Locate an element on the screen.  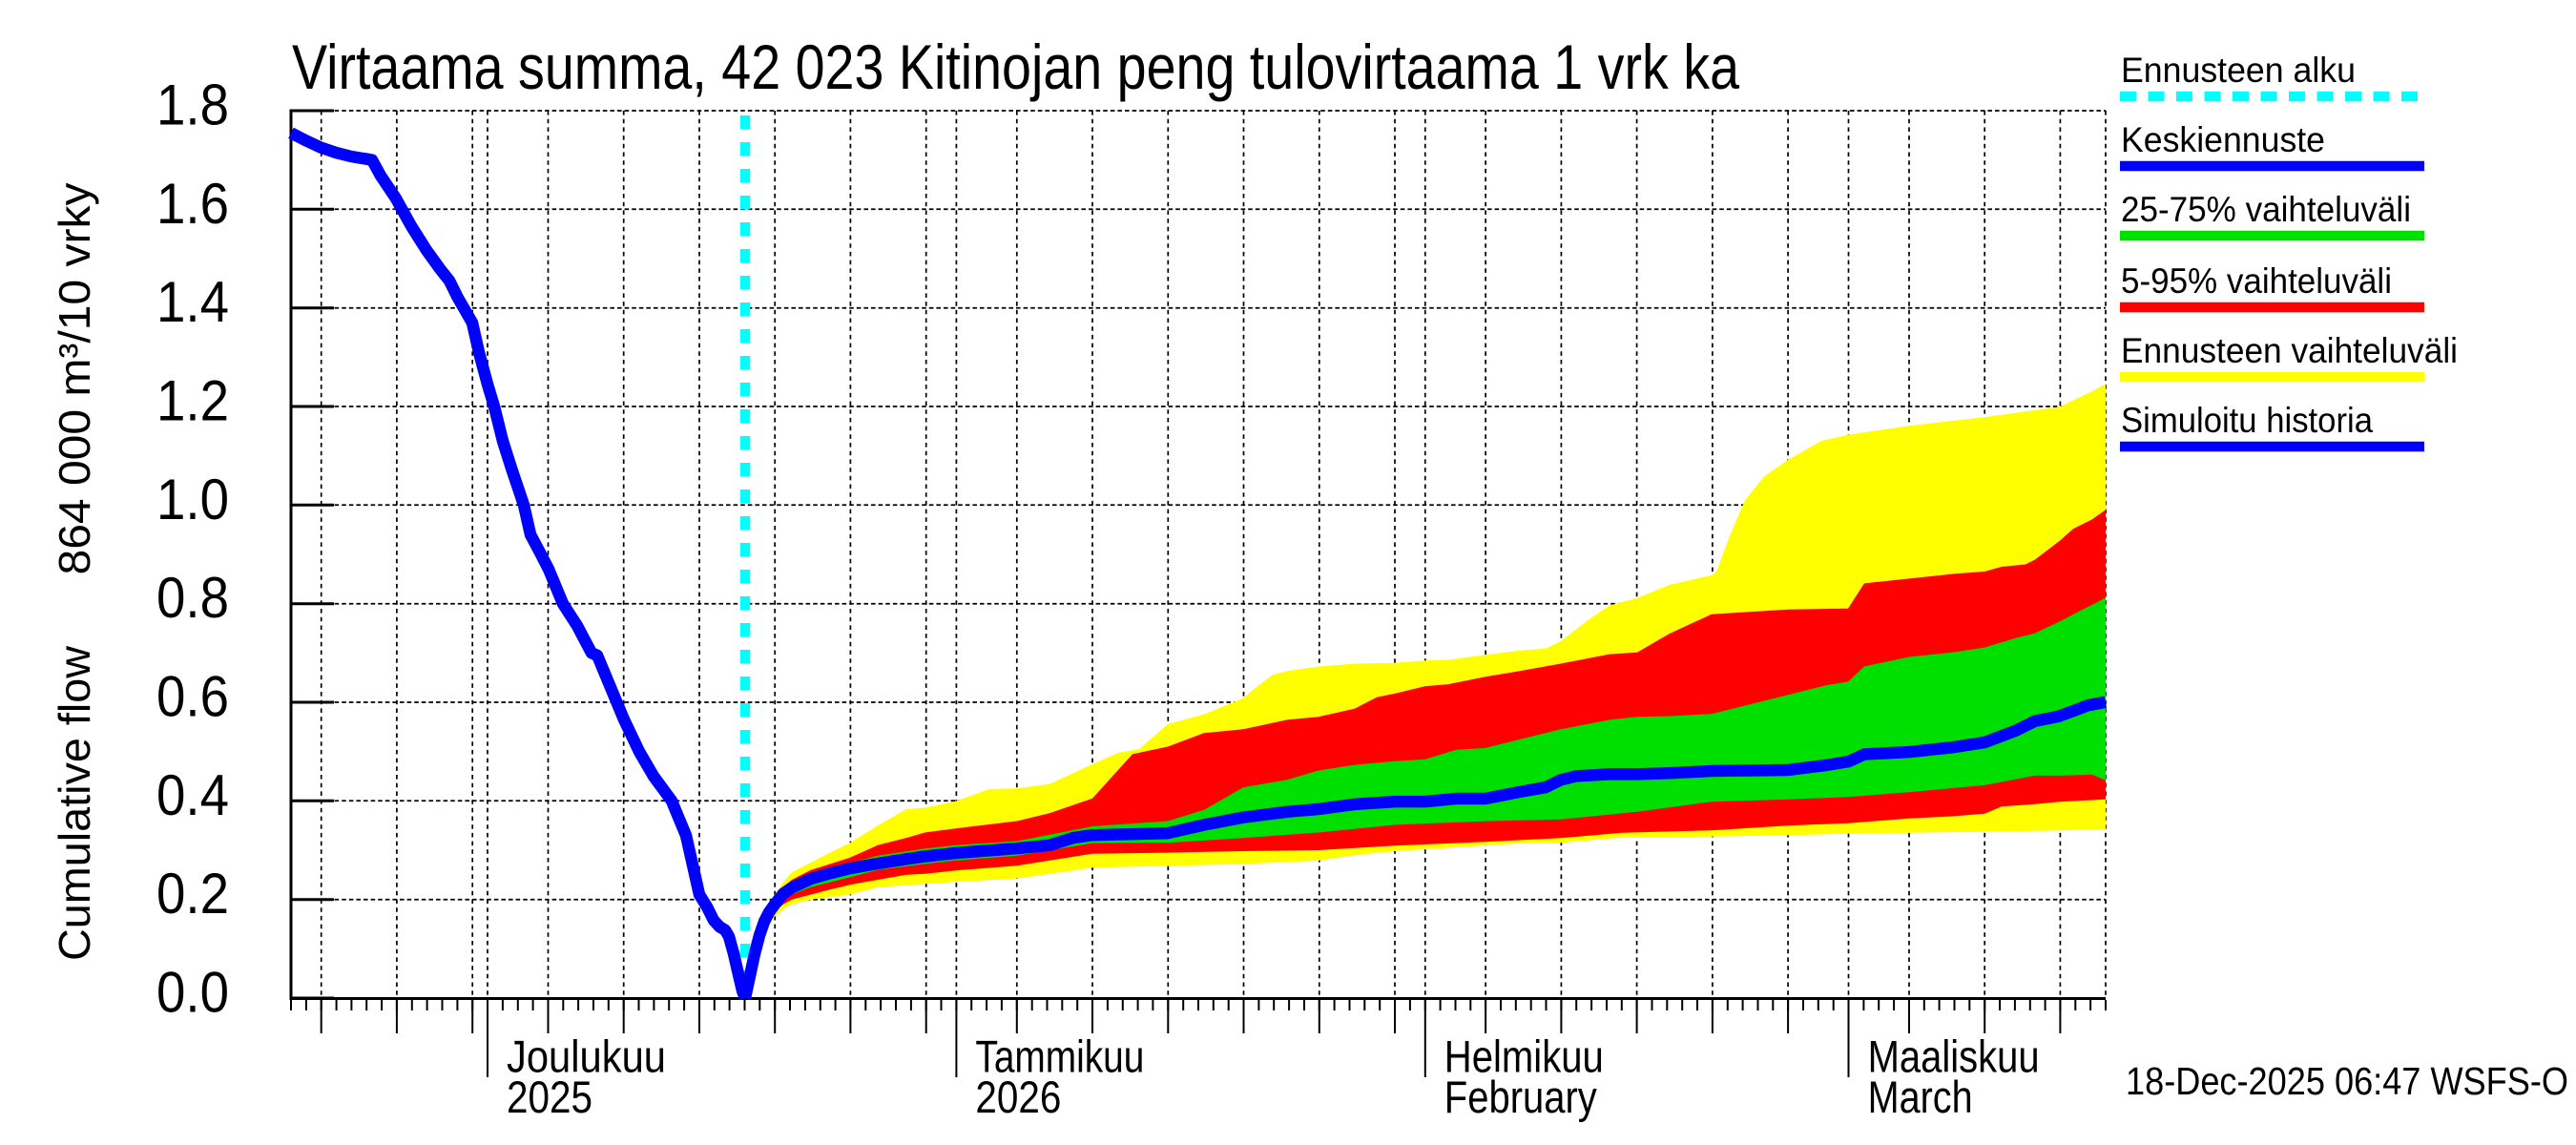
svg-text: 18-Dec-2025 06:47 WSFS-O is located at coordinates (2347, 1081).